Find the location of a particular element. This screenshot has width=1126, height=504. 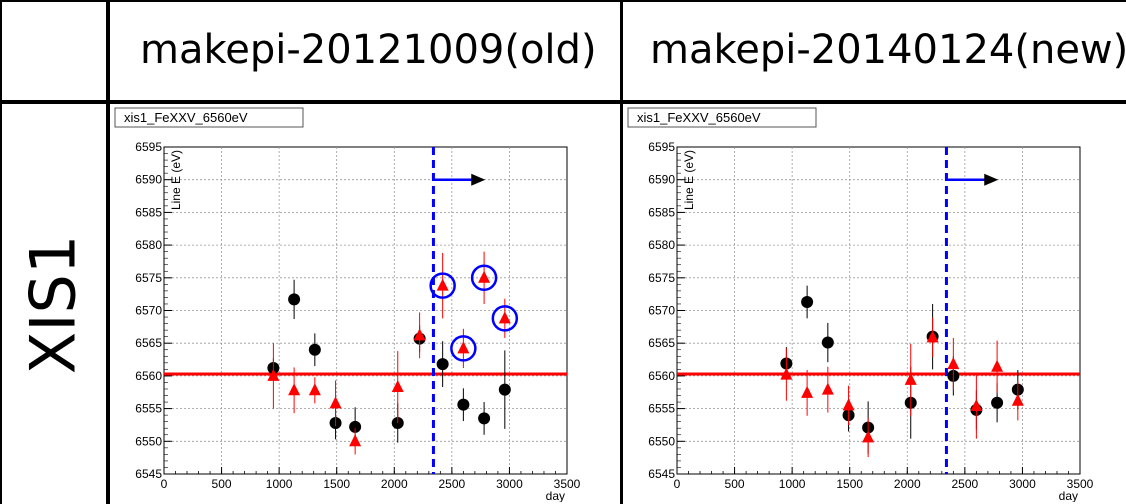

column-header-old: makepi-20121009(old) is located at coordinates (368, 50).